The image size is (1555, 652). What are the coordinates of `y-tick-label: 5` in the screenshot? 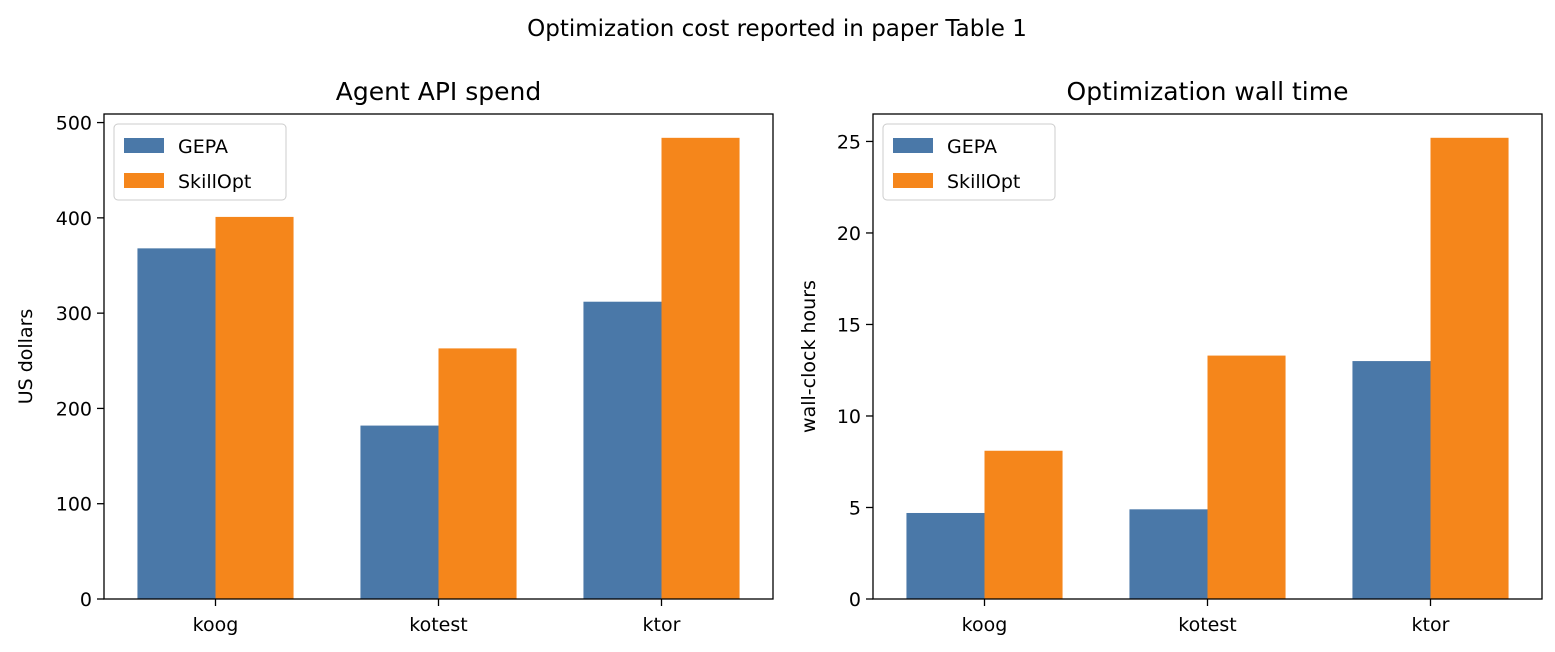 It's located at (855, 508).